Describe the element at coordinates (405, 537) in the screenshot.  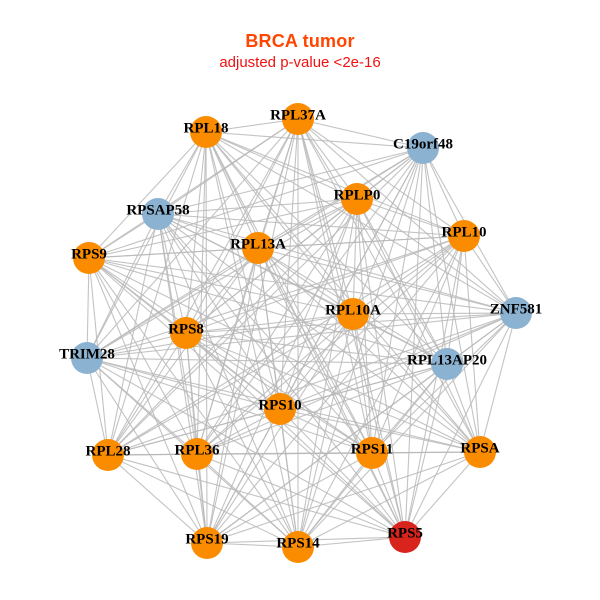
I see `node-RPS5` at that location.